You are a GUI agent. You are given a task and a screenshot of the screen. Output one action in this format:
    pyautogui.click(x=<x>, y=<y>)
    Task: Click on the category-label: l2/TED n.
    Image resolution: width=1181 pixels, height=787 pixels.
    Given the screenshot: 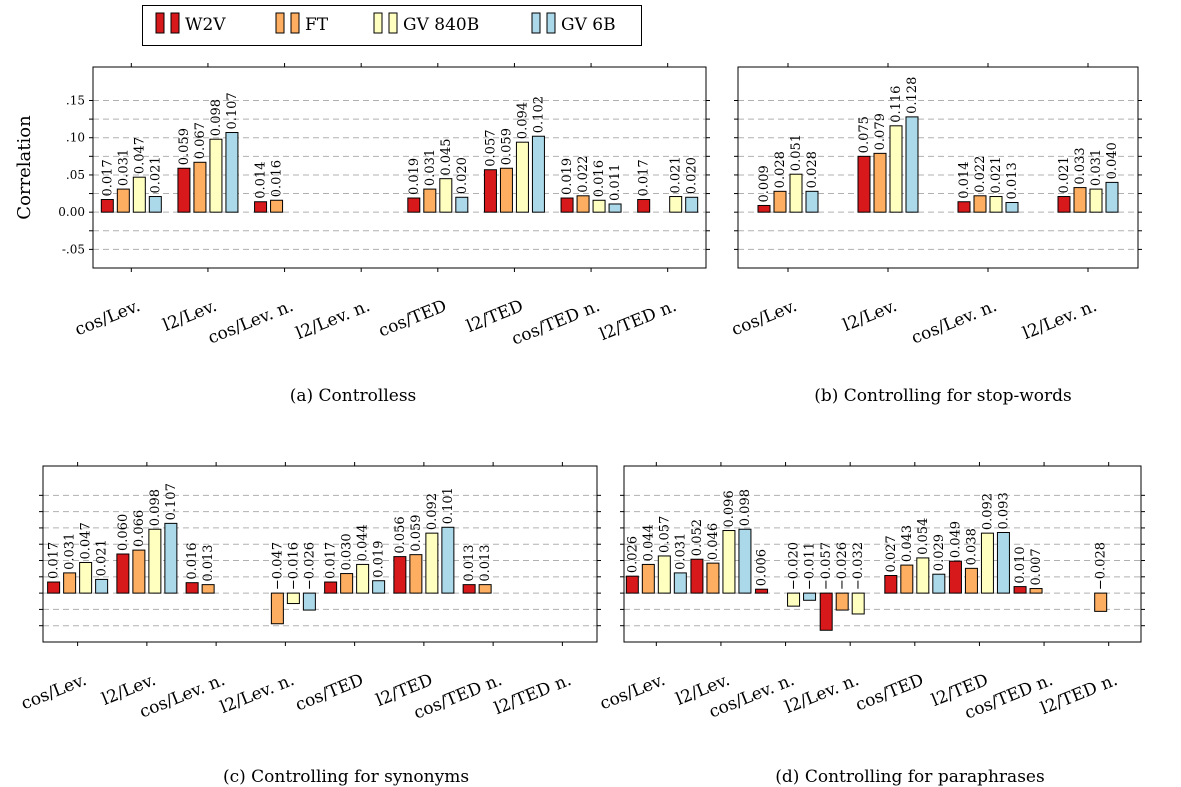 What is the action you would take?
    pyautogui.click(x=533, y=694)
    